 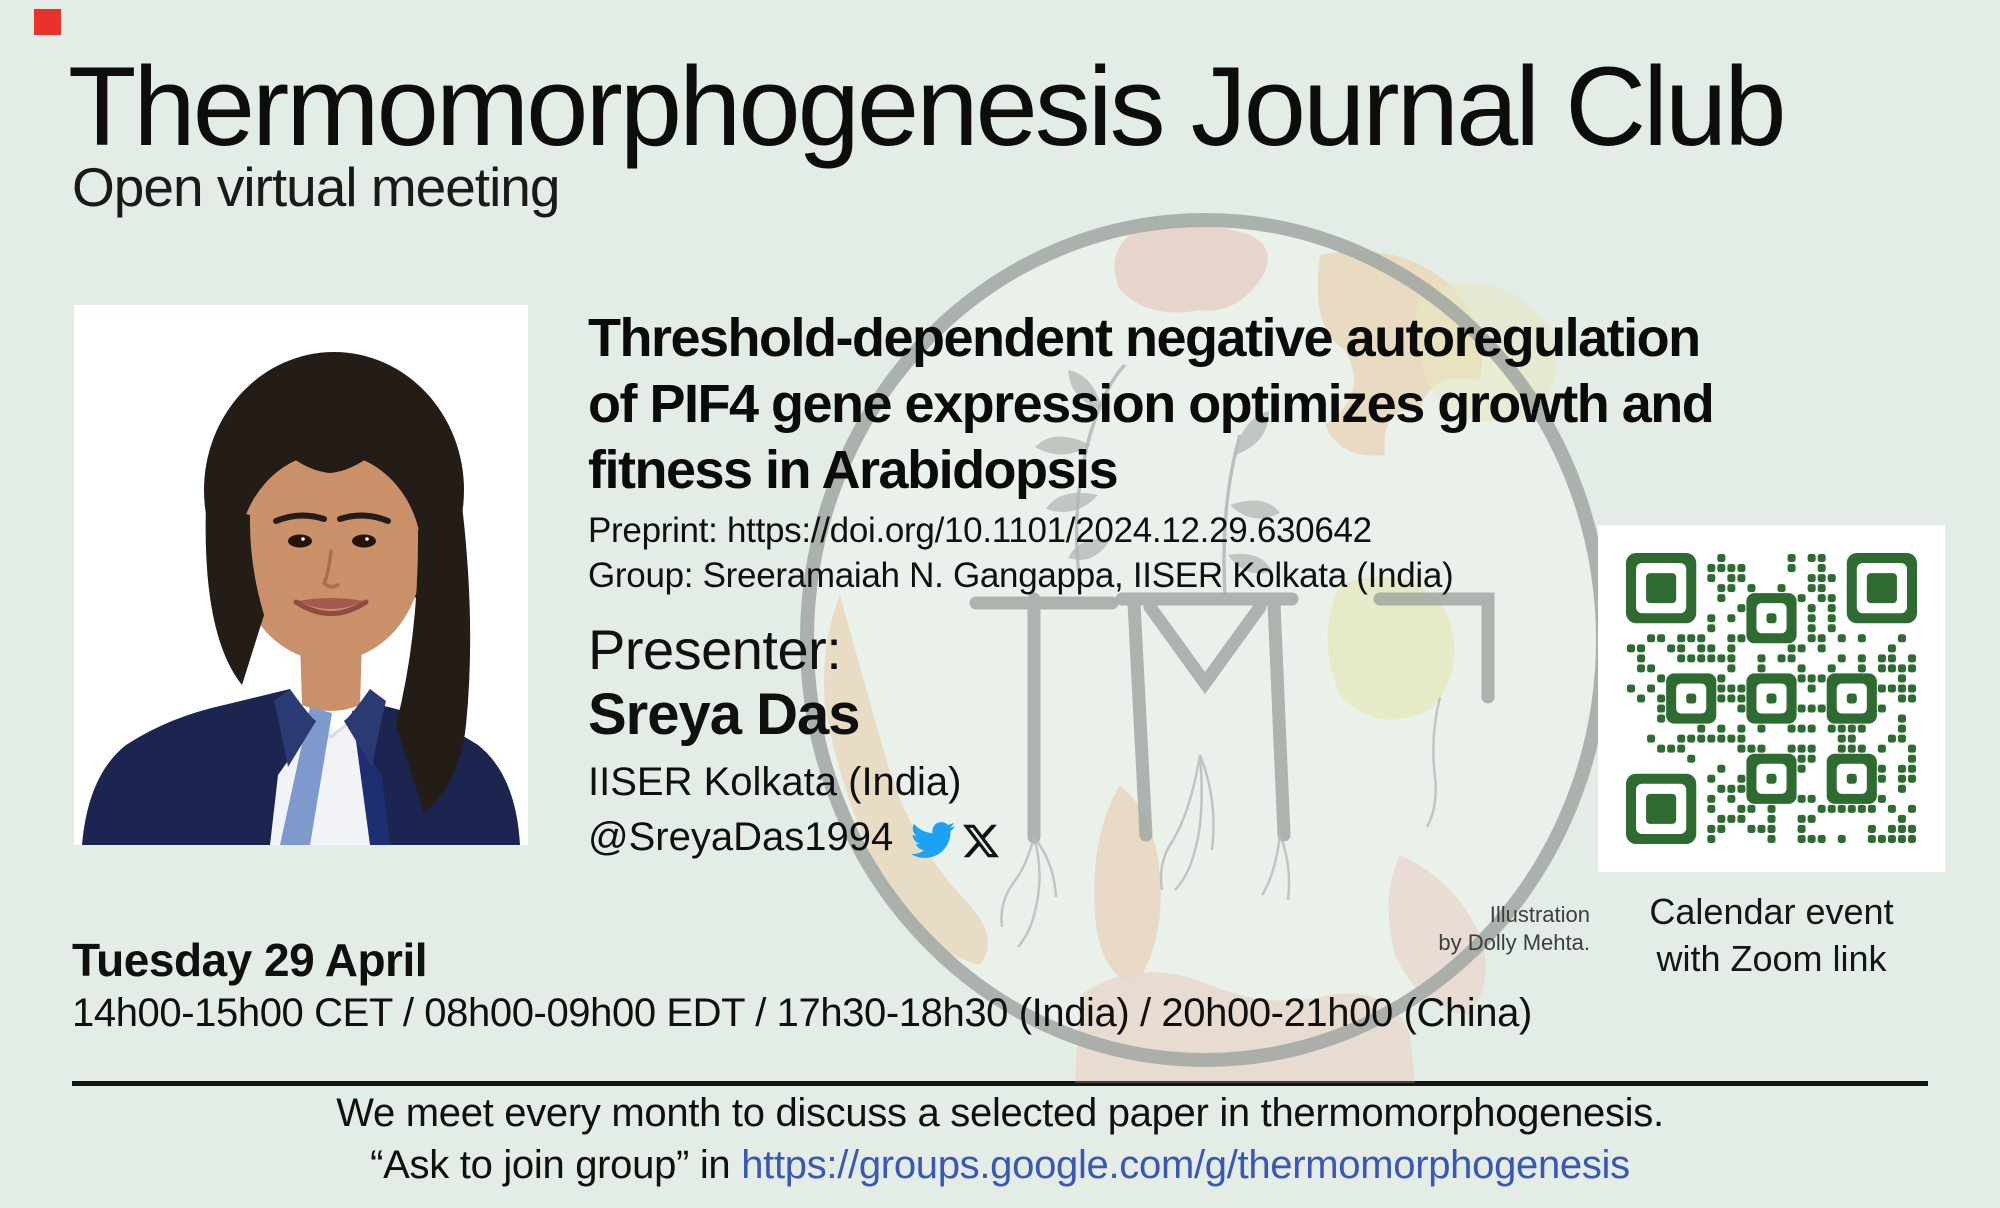 I want to click on qr-caption-line: with Zoom link, so click(x=1771, y=958).